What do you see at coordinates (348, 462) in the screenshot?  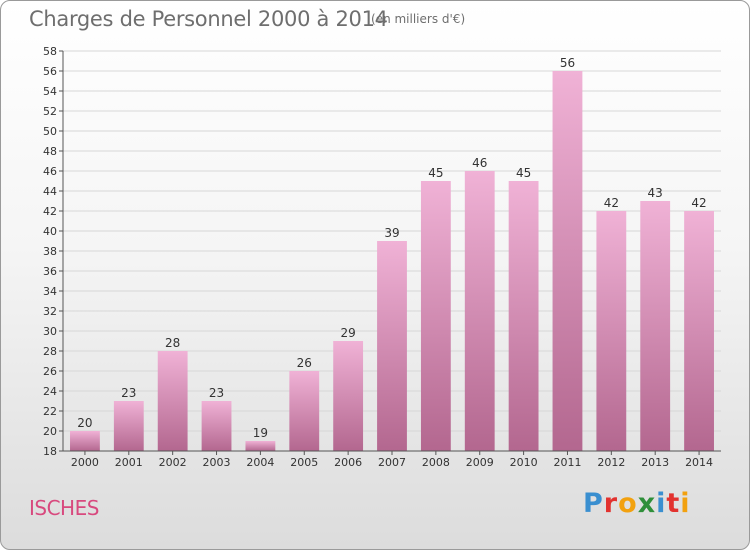 I see `x-tick-label: 2006` at bounding box center [348, 462].